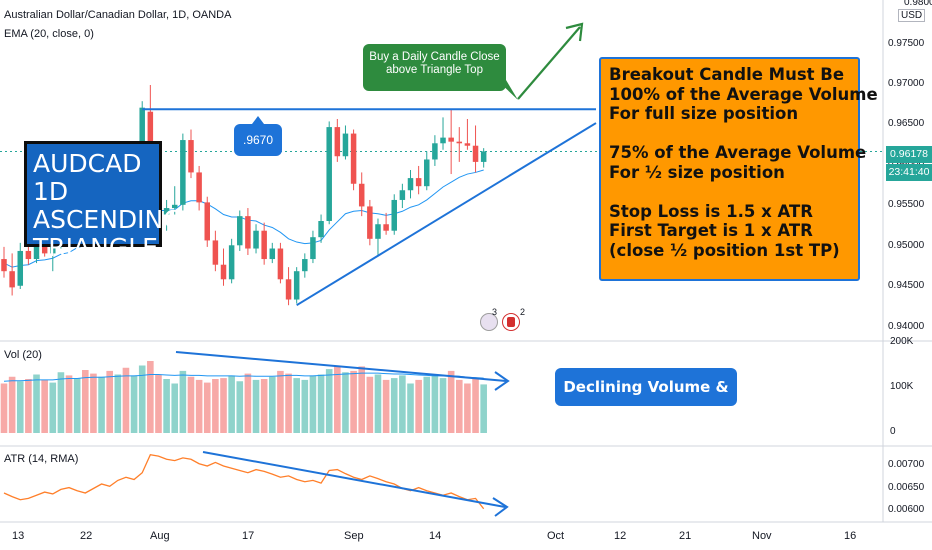 This screenshot has width=932, height=550. What do you see at coordinates (704, 113) in the screenshot?
I see `rule-line: For full size position` at bounding box center [704, 113].